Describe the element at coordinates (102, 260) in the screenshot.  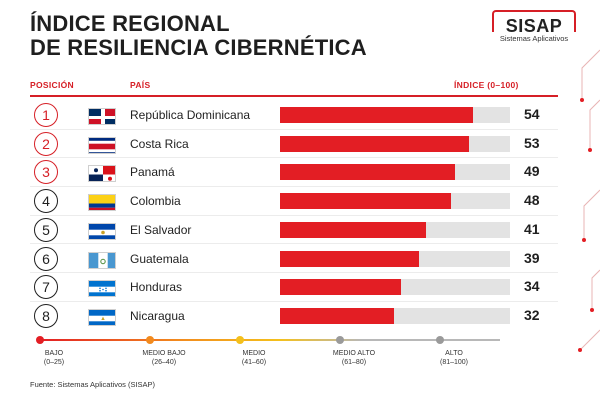
I see `flag-guatemala` at that location.